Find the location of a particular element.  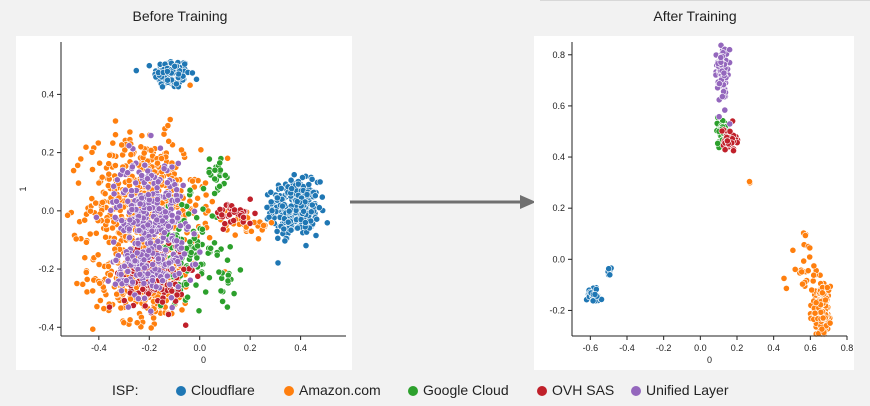

y-tick-label: -0.2 is located at coordinates (46, 269).